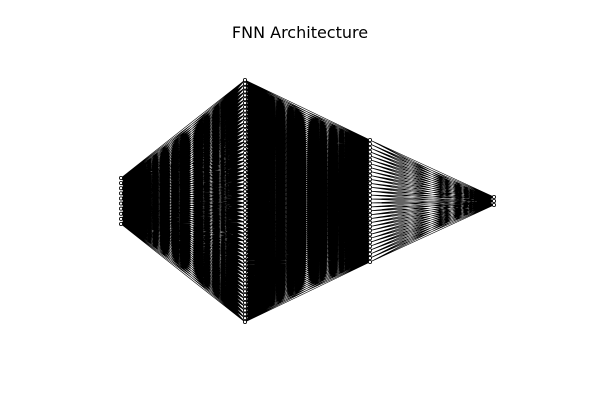  I want to click on edges-hidden-2-to-output, so click(432, 201).